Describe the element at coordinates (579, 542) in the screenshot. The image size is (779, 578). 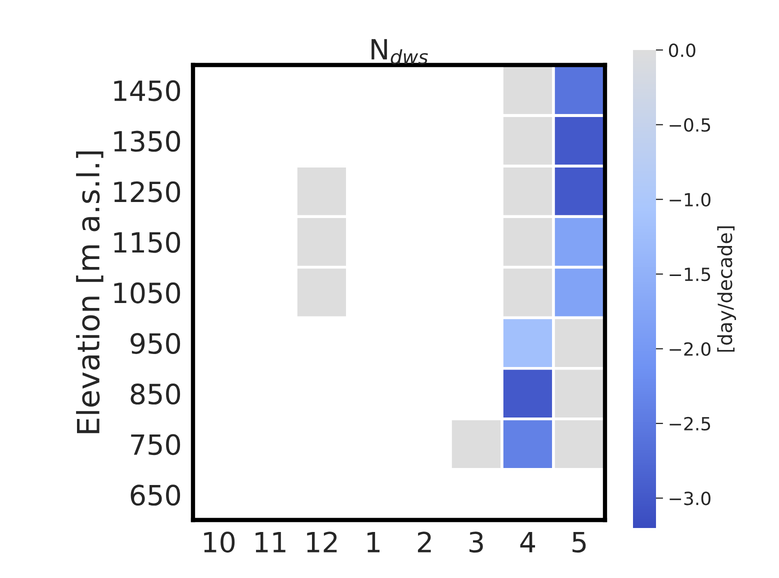
I see `x-tick-label: 5` at that location.